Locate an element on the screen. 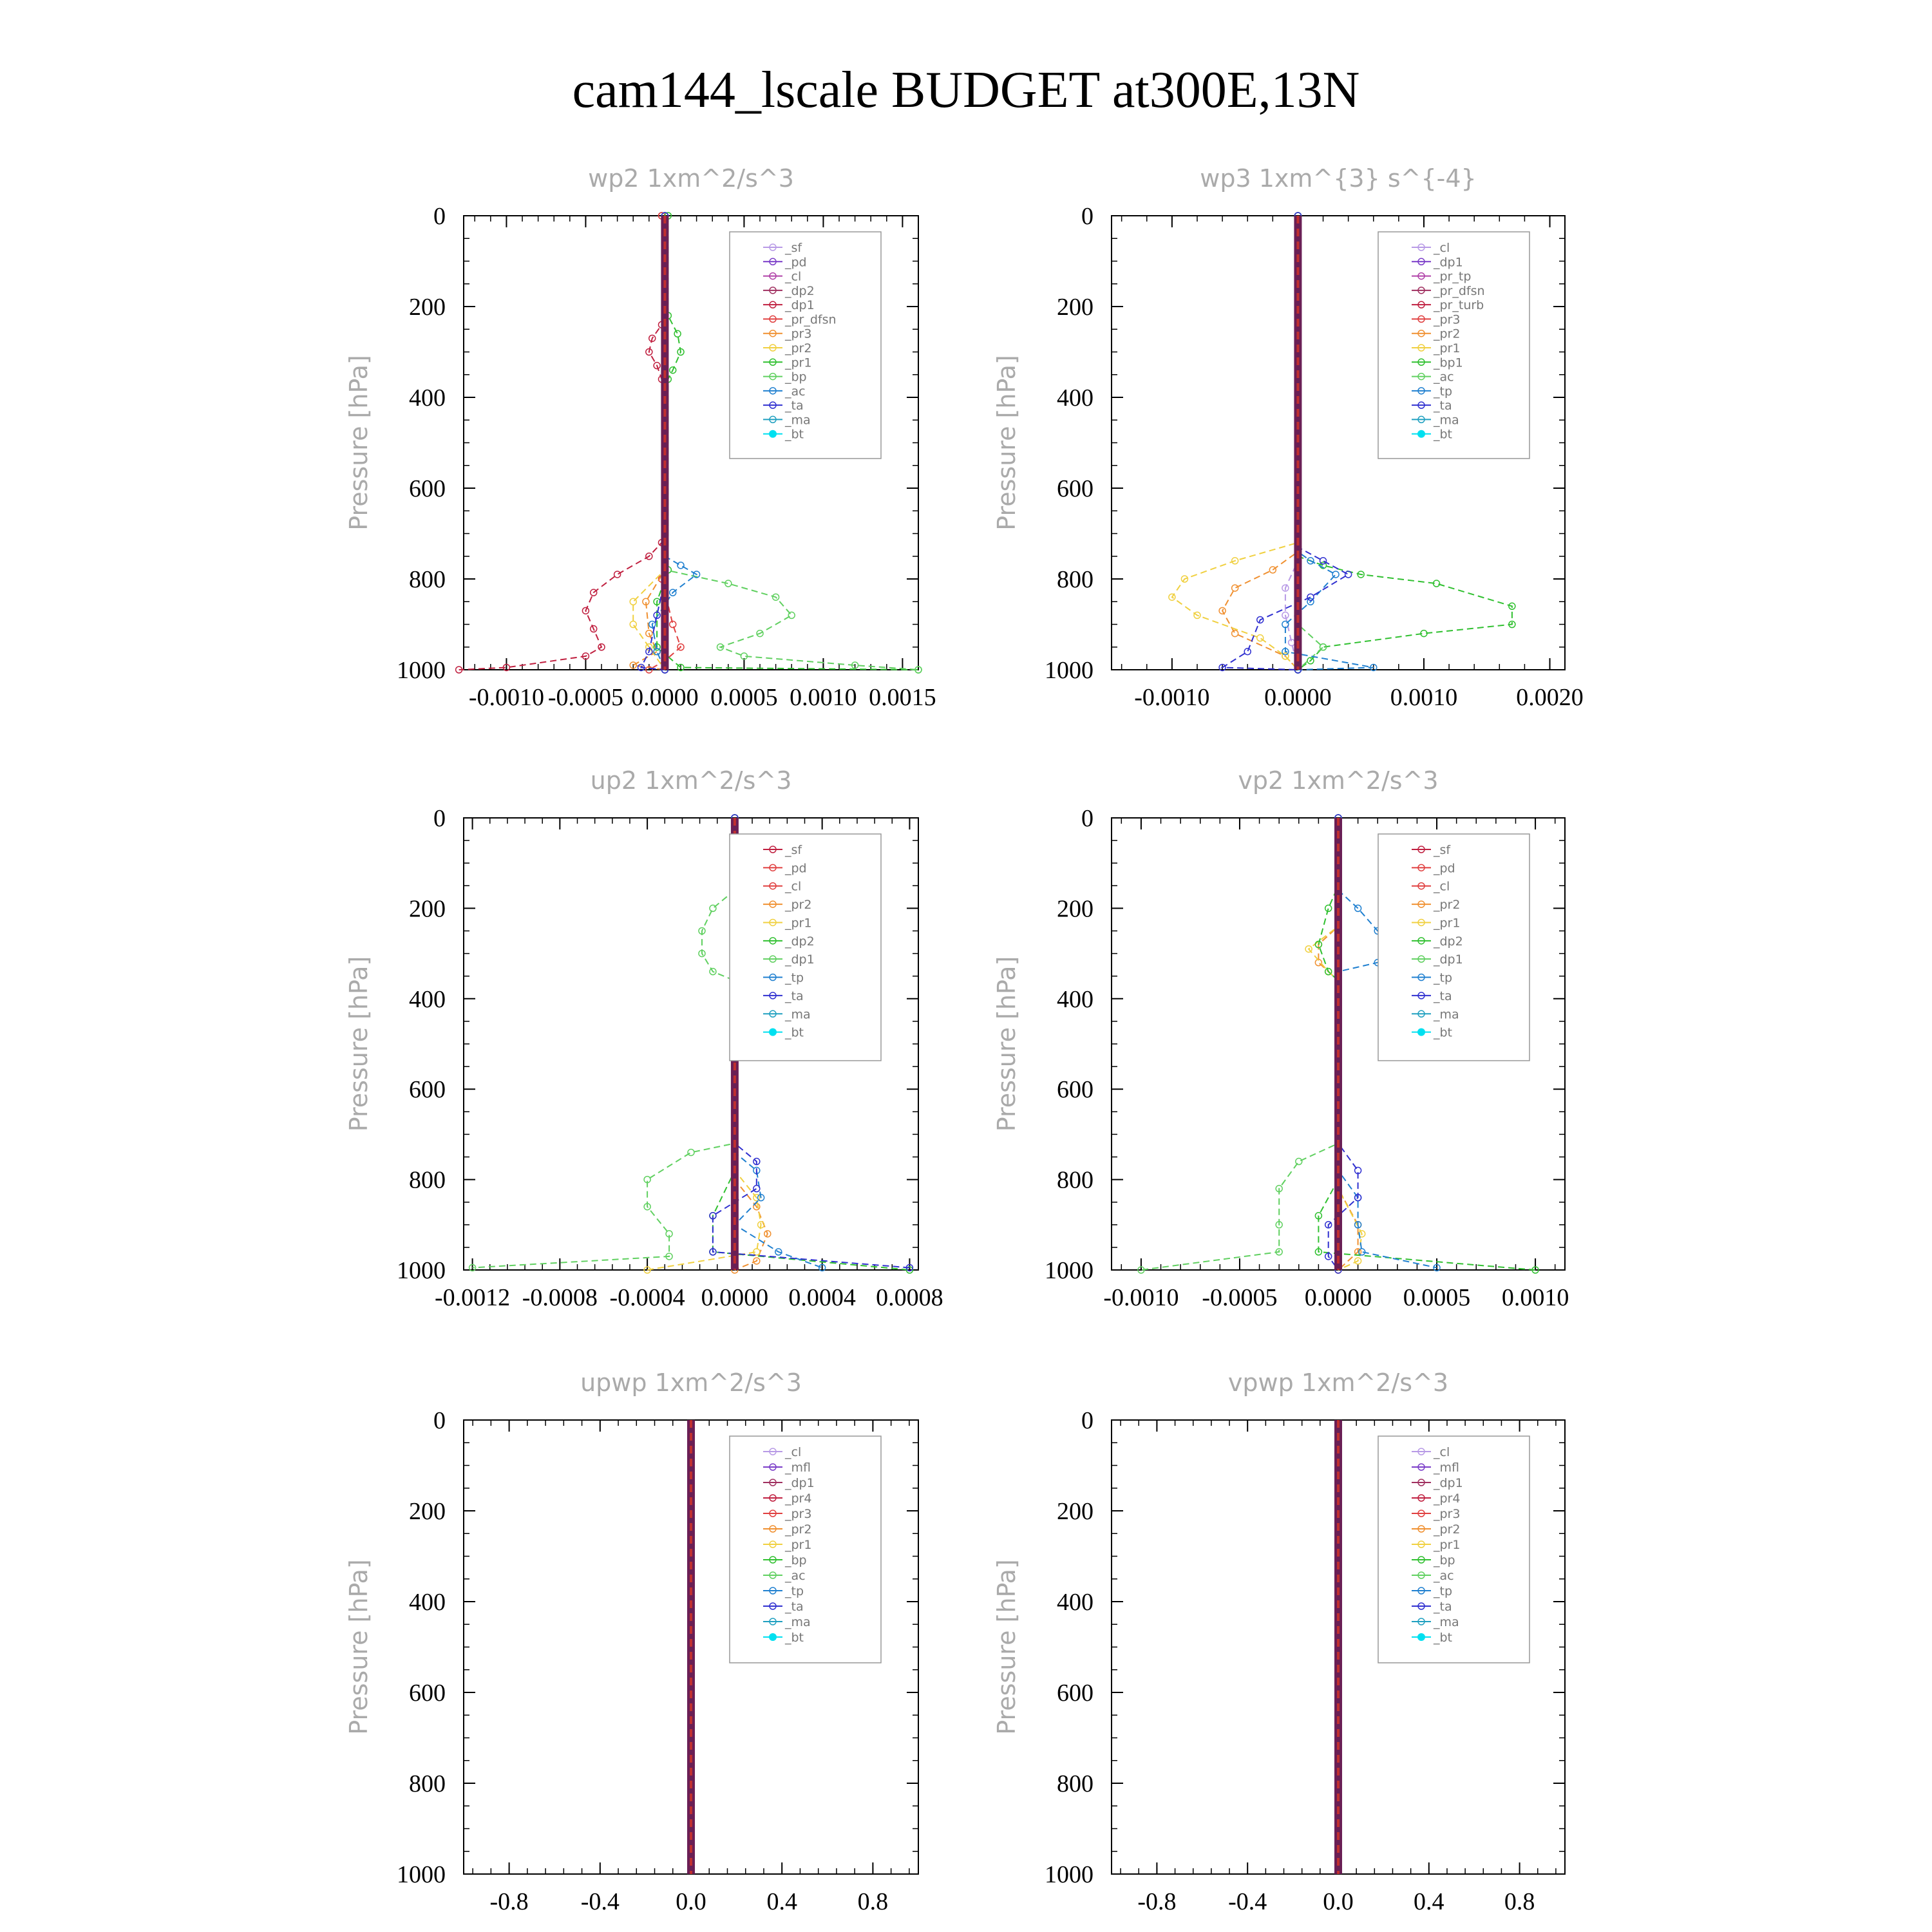 The height and width of the screenshot is (1932, 1932). x-tick-label: -0.4 is located at coordinates (1247, 1902).